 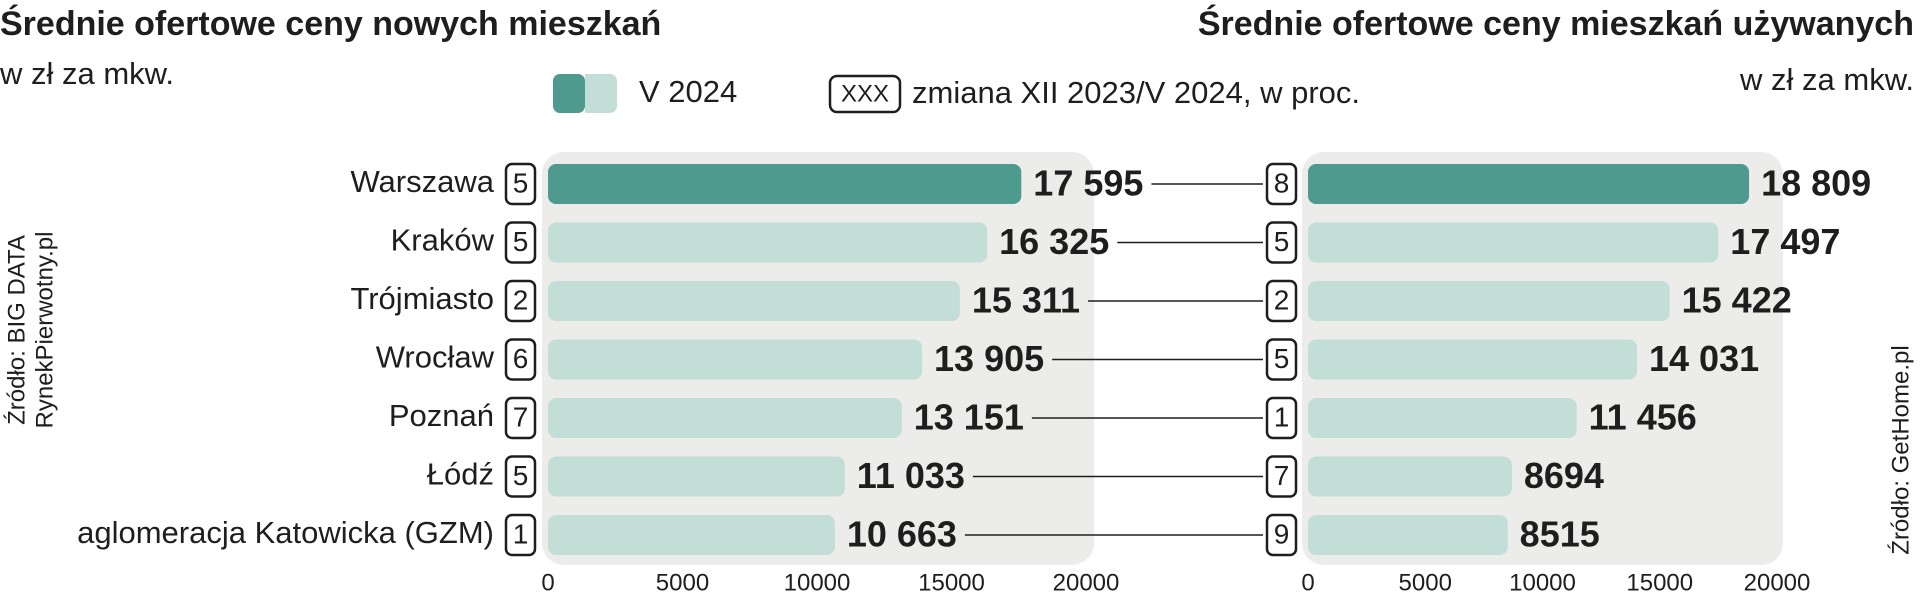 I want to click on change-label: 6, so click(x=521, y=358).